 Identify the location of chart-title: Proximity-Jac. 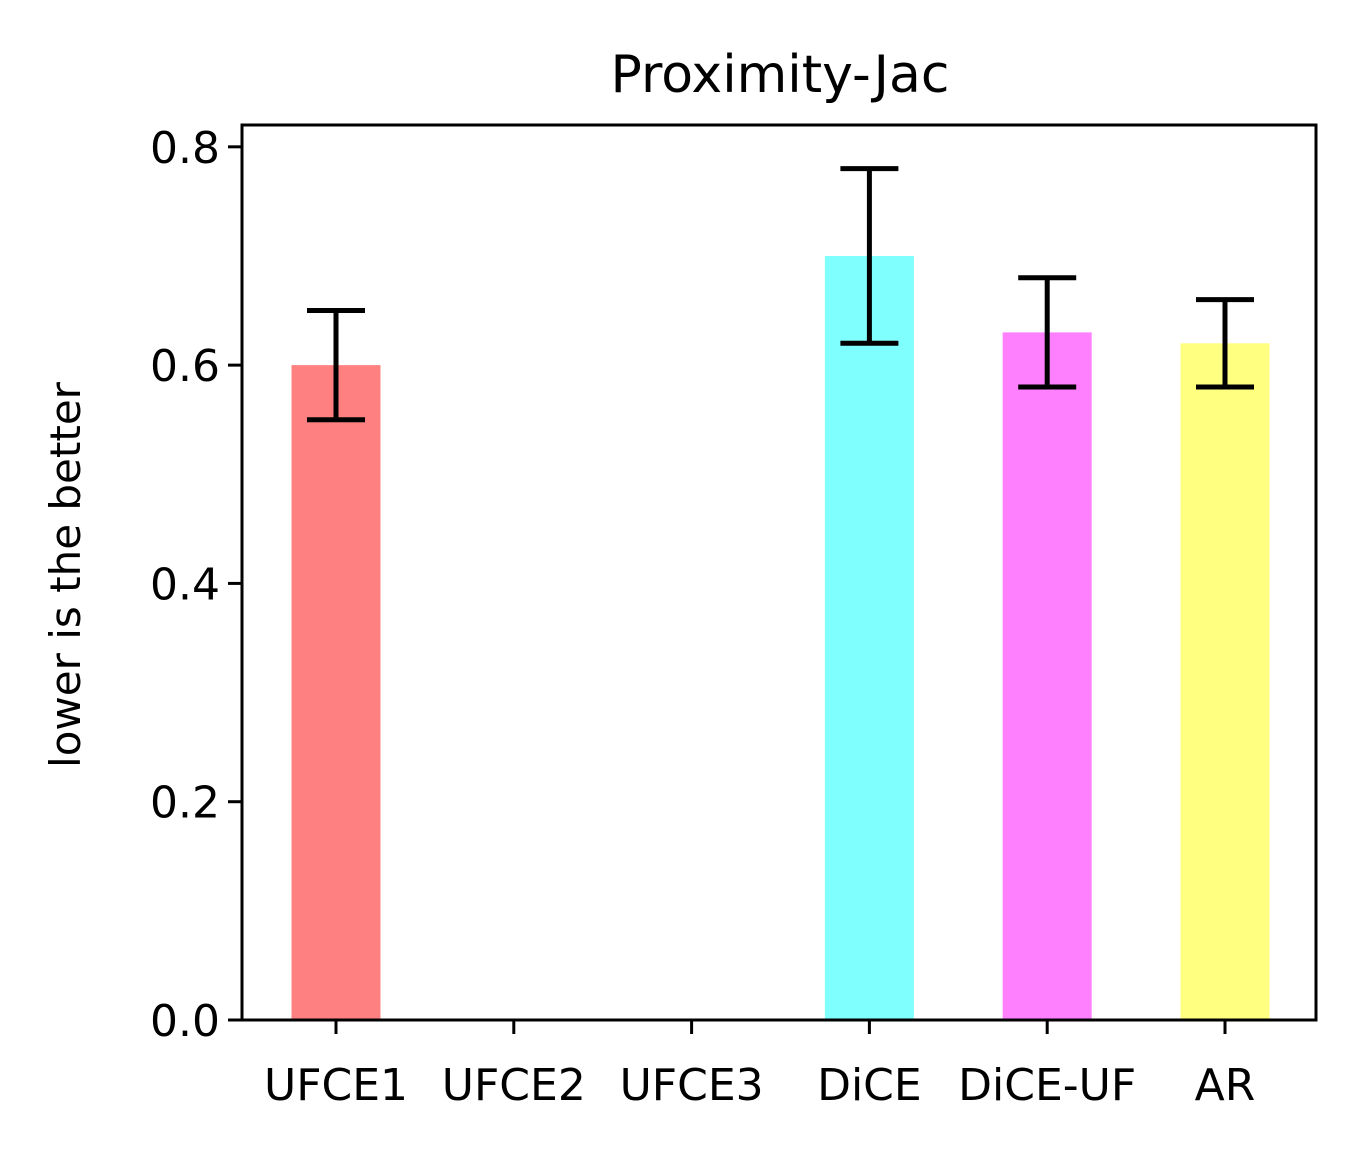
(780, 75).